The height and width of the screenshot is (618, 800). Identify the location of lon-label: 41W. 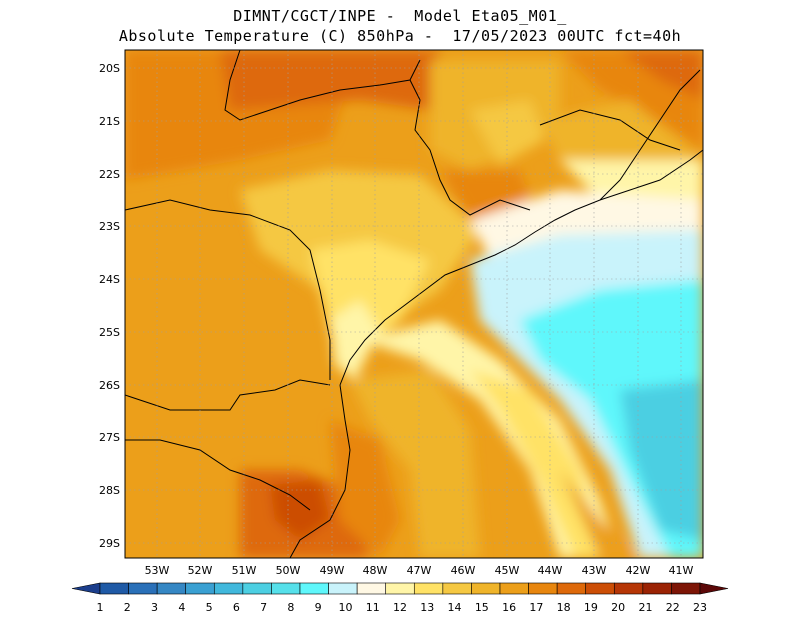
(681, 570).